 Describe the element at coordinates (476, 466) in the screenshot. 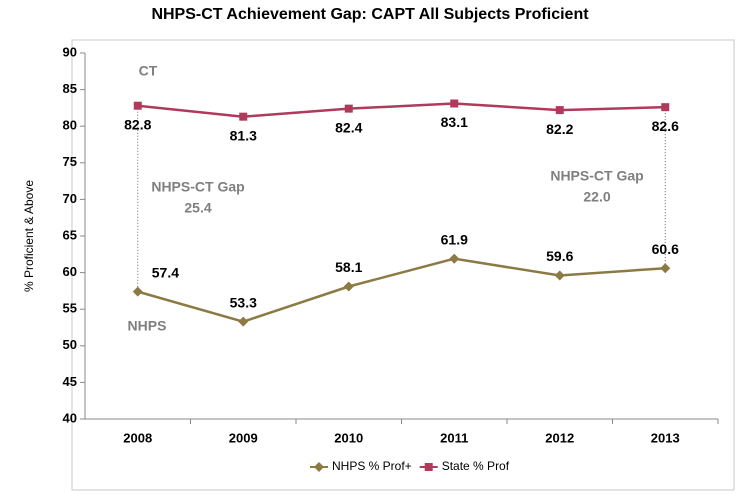

I see `legend-label: State % Prof` at that location.